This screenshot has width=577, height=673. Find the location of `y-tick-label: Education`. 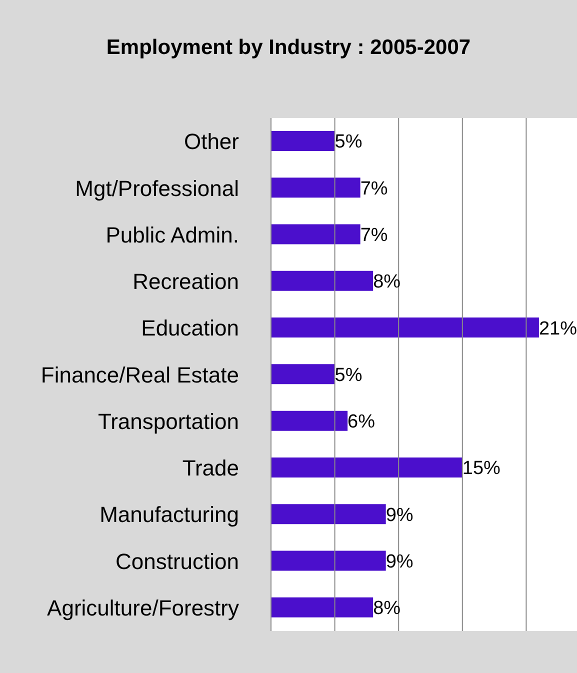

y-tick-label: Education is located at coordinates (190, 328).